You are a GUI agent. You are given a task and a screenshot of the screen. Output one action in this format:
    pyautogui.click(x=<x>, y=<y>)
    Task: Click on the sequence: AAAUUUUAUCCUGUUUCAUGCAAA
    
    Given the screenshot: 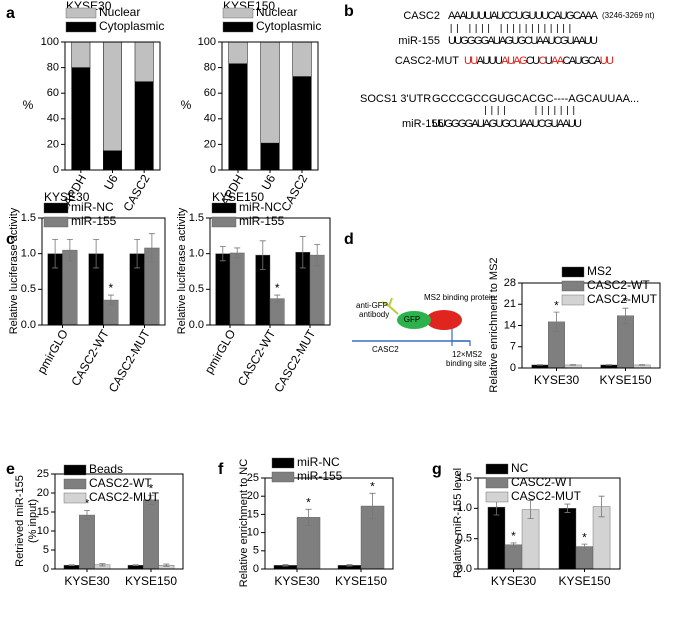 What is the action you would take?
    pyautogui.click(x=523, y=16)
    